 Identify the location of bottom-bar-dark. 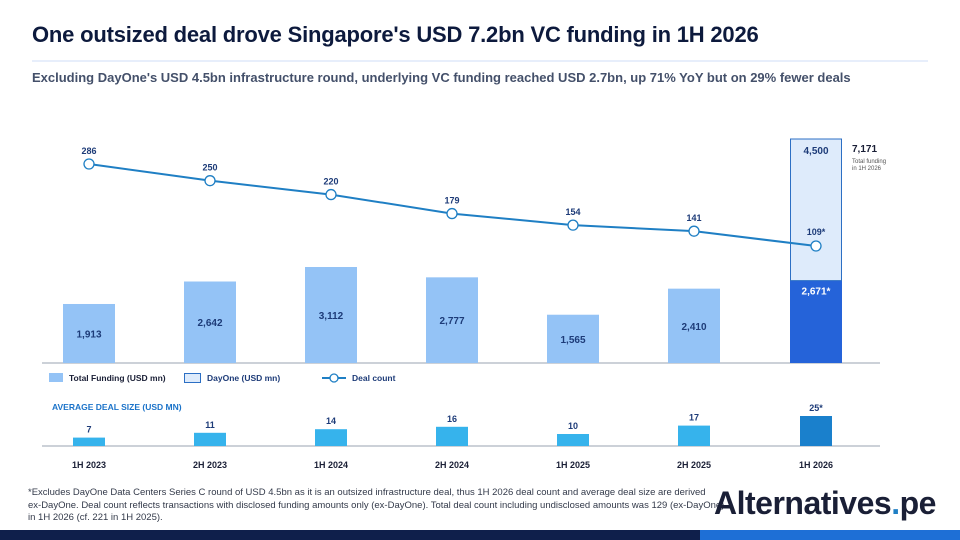
(350, 535).